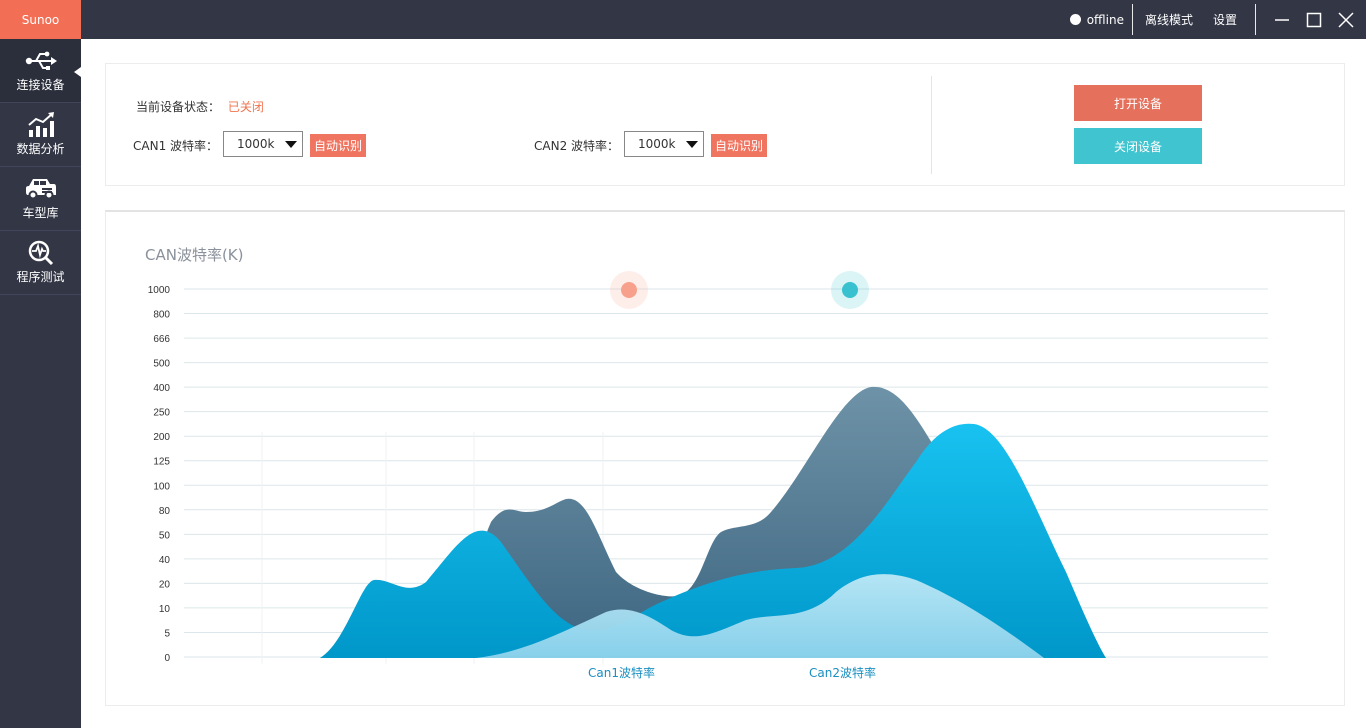 The width and height of the screenshot is (1366, 728). What do you see at coordinates (161, 437) in the screenshot?
I see `y-tick-label: 200` at bounding box center [161, 437].